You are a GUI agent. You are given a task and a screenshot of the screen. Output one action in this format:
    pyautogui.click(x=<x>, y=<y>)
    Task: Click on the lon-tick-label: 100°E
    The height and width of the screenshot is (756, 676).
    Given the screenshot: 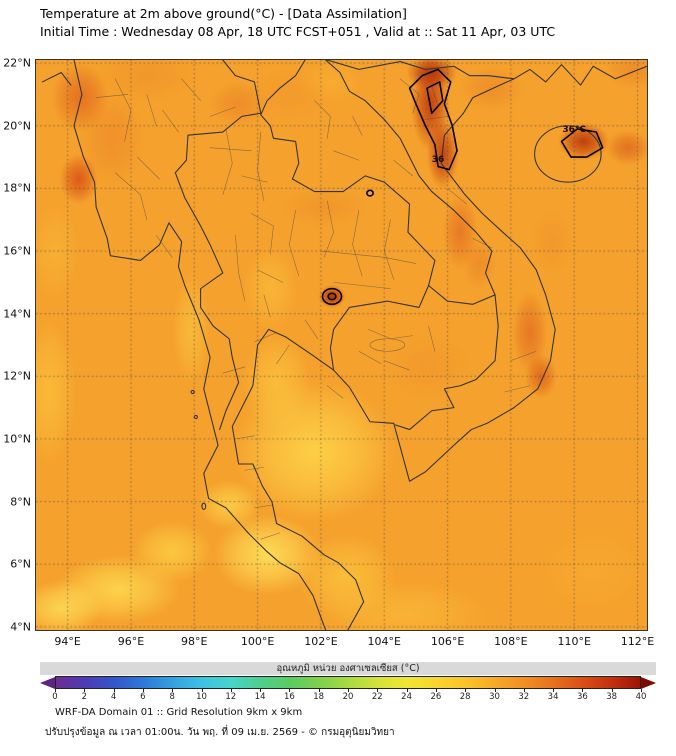 What is the action you would take?
    pyautogui.click(x=257, y=641)
    